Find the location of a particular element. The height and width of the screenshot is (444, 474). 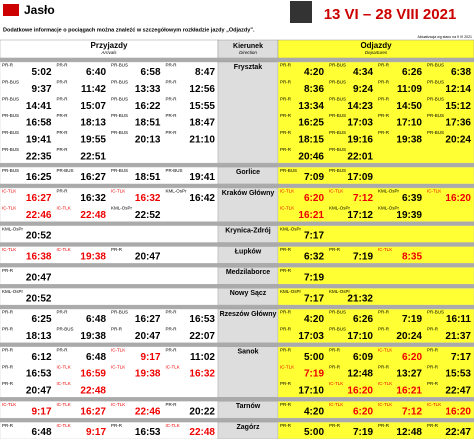

departures-cell is located at coordinates (375, 112).